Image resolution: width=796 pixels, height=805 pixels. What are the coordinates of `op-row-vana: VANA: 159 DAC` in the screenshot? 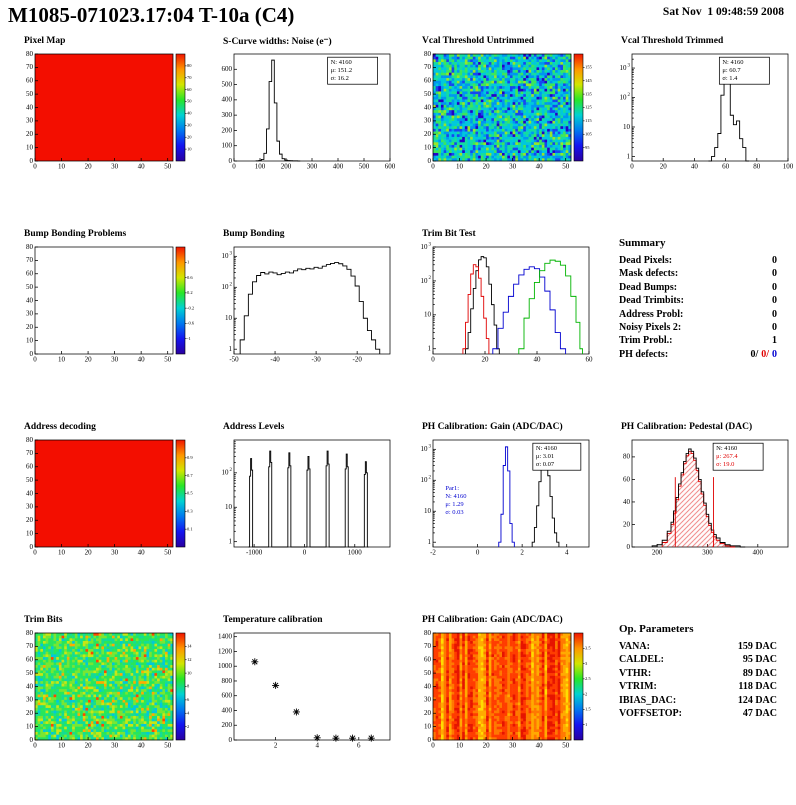 It's located at (698, 646).